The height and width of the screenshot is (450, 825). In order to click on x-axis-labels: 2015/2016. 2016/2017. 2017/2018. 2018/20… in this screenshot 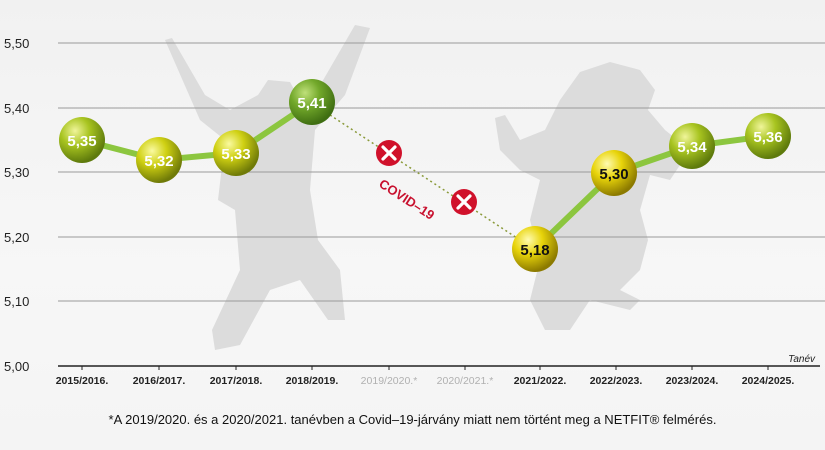, I will do `click(425, 381)`.